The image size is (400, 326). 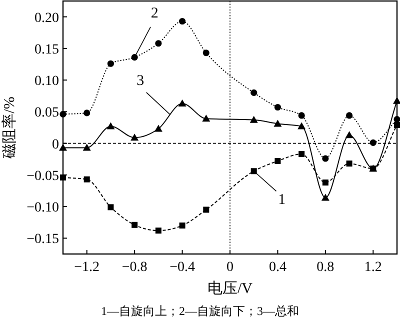 I want to click on y-tick-label: 0.10, so click(x=46, y=82).